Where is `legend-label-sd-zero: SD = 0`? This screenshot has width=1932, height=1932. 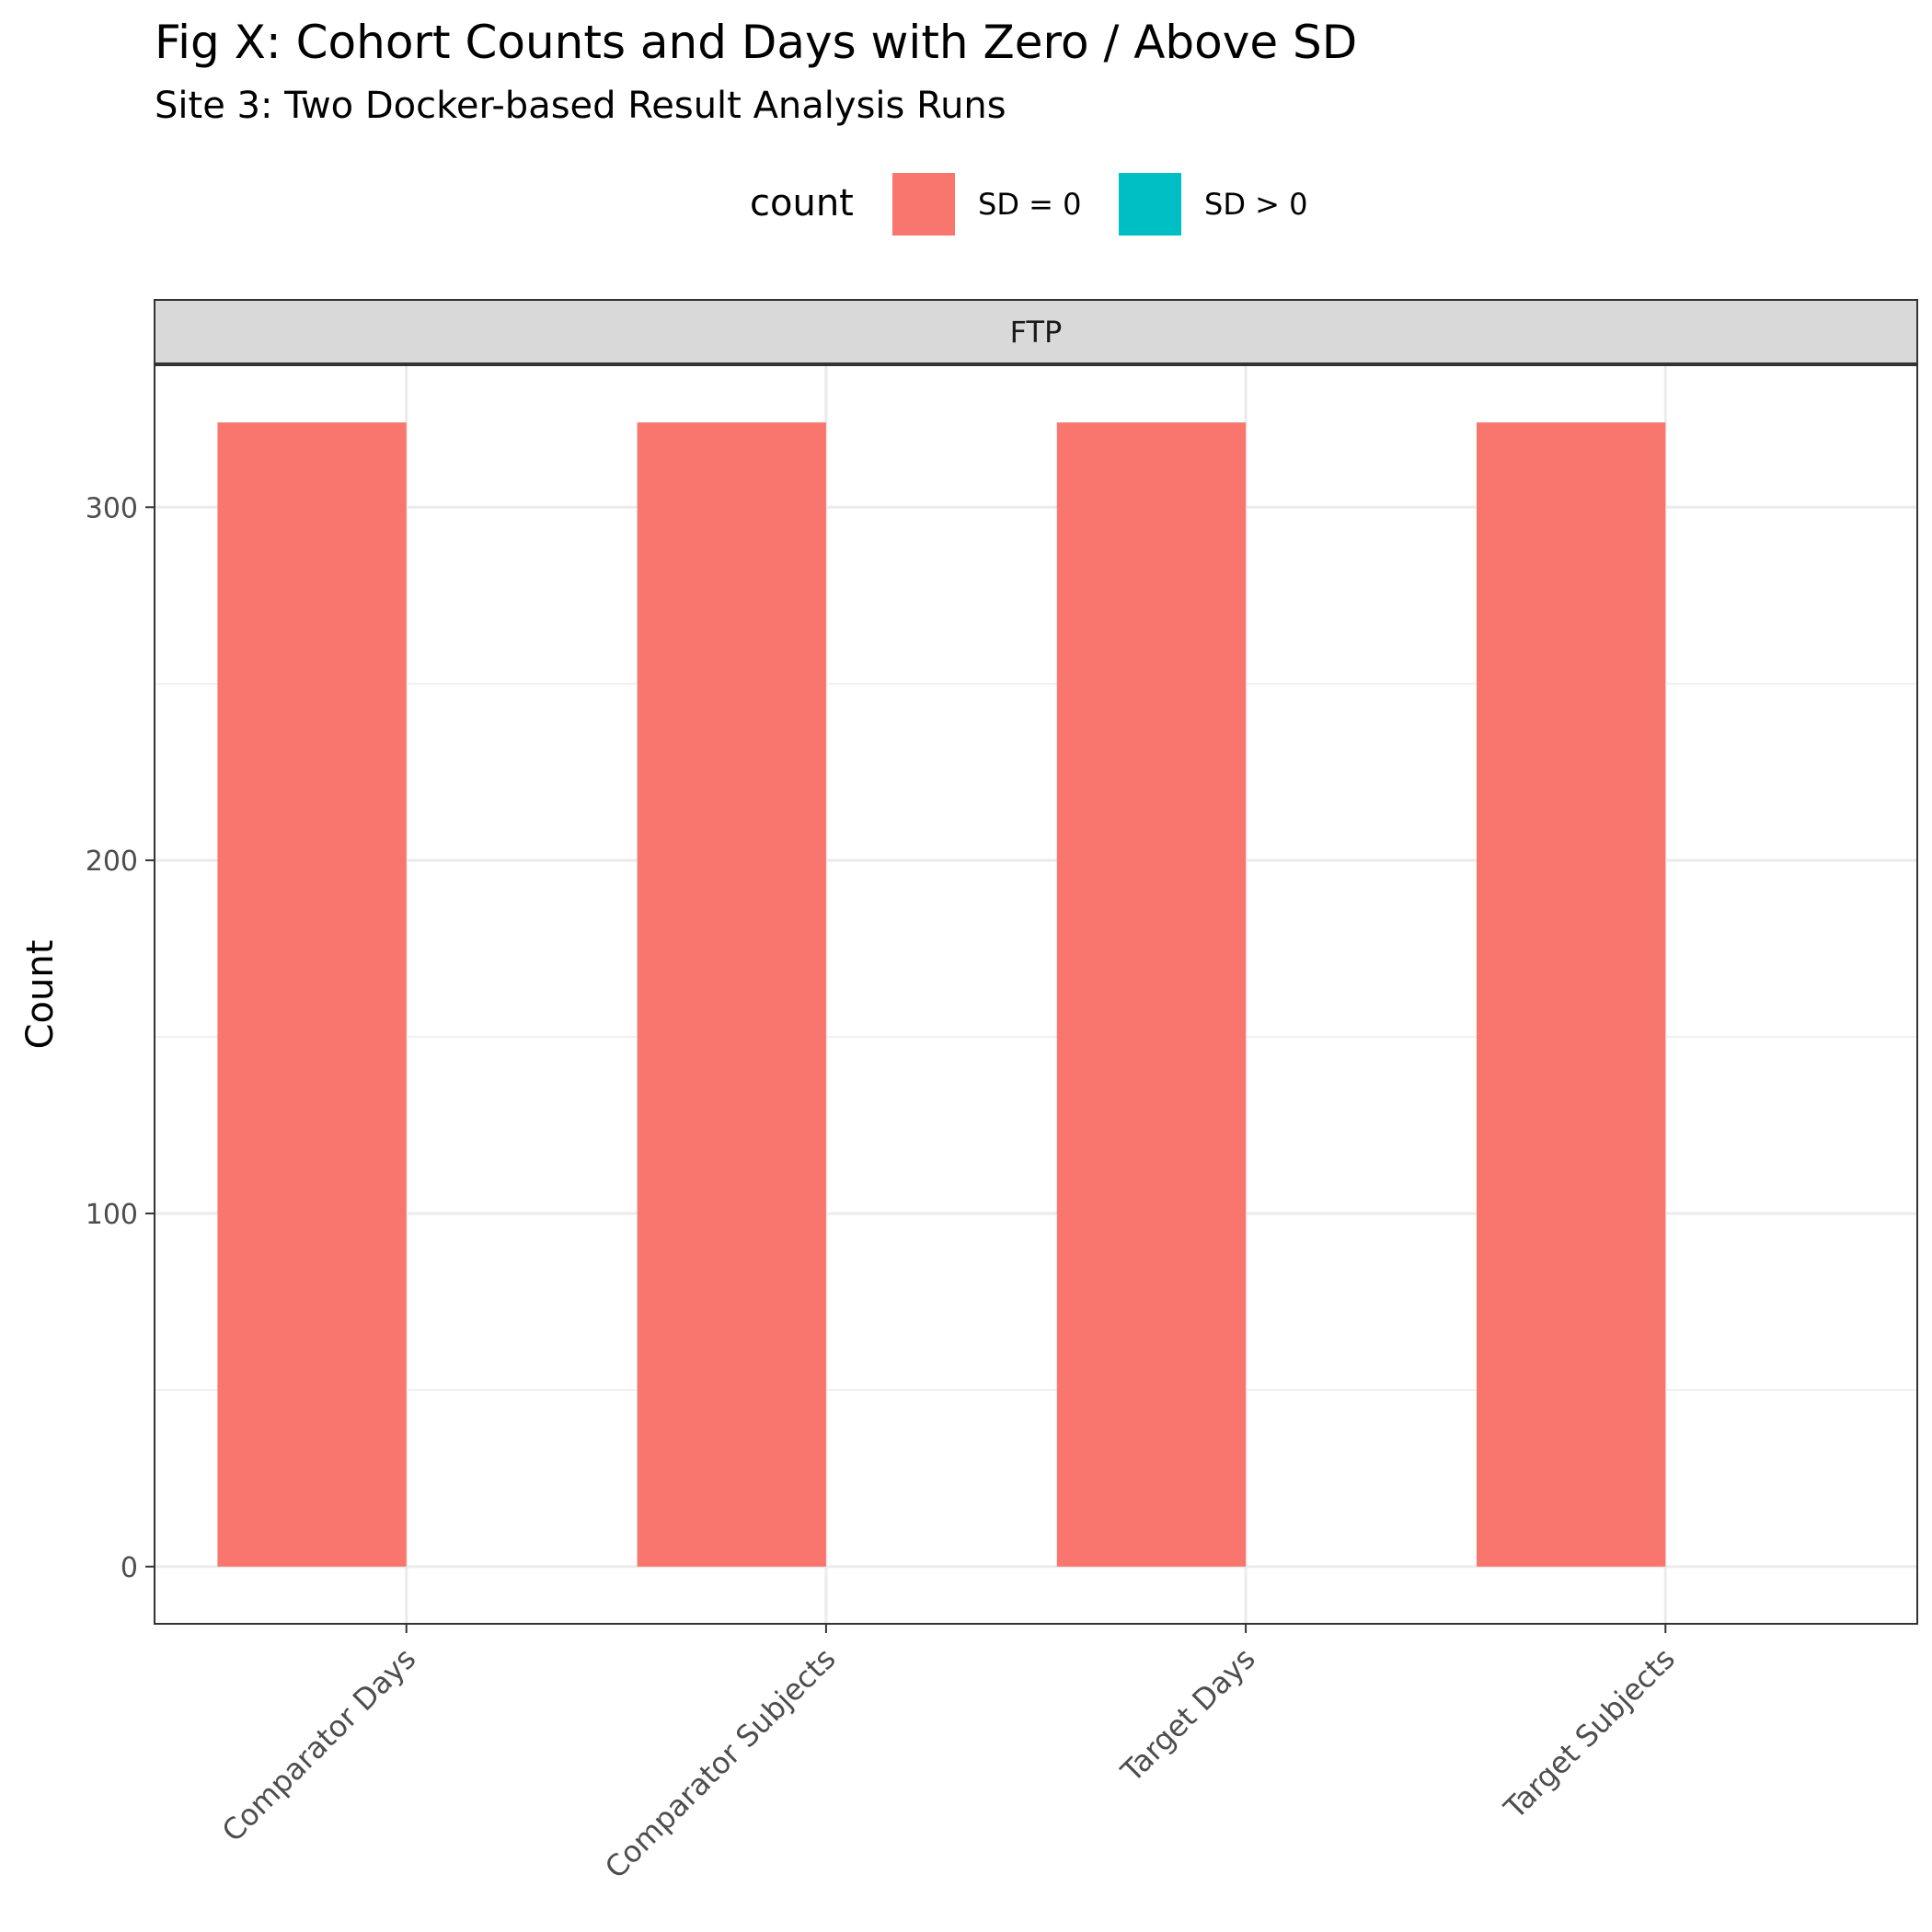
legend-label-sd-zero: SD = 0 is located at coordinates (1029, 204).